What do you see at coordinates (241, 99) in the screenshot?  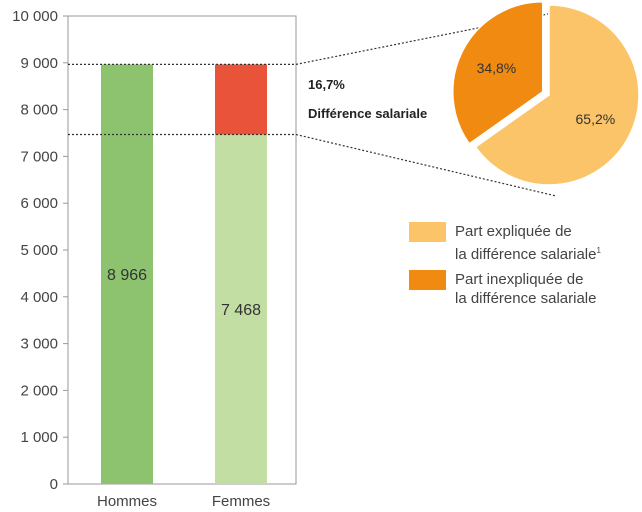 I see `bar-gap-femmes` at bounding box center [241, 99].